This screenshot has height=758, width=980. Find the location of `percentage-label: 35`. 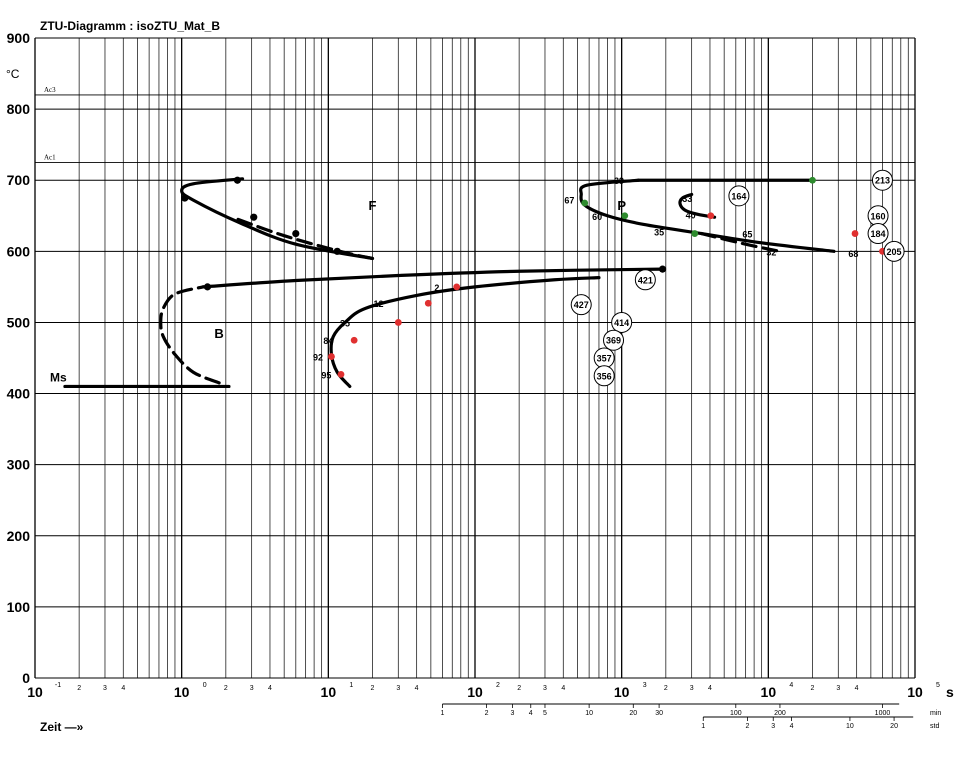

percentage-label: 35 is located at coordinates (345, 323).